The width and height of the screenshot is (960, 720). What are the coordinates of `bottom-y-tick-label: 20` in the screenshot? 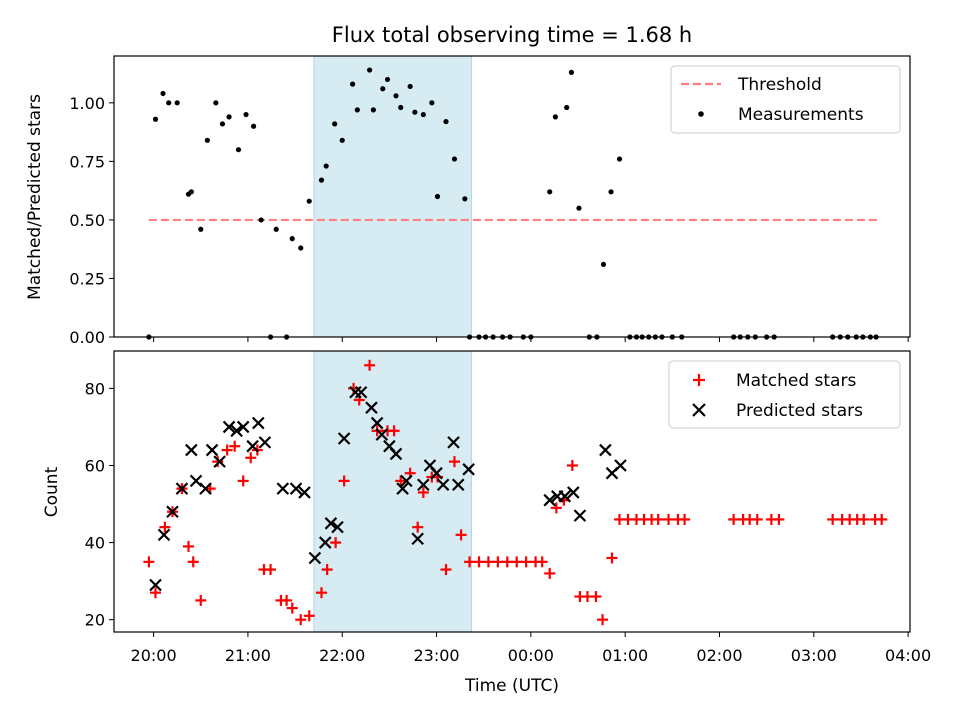 It's located at (95, 620).